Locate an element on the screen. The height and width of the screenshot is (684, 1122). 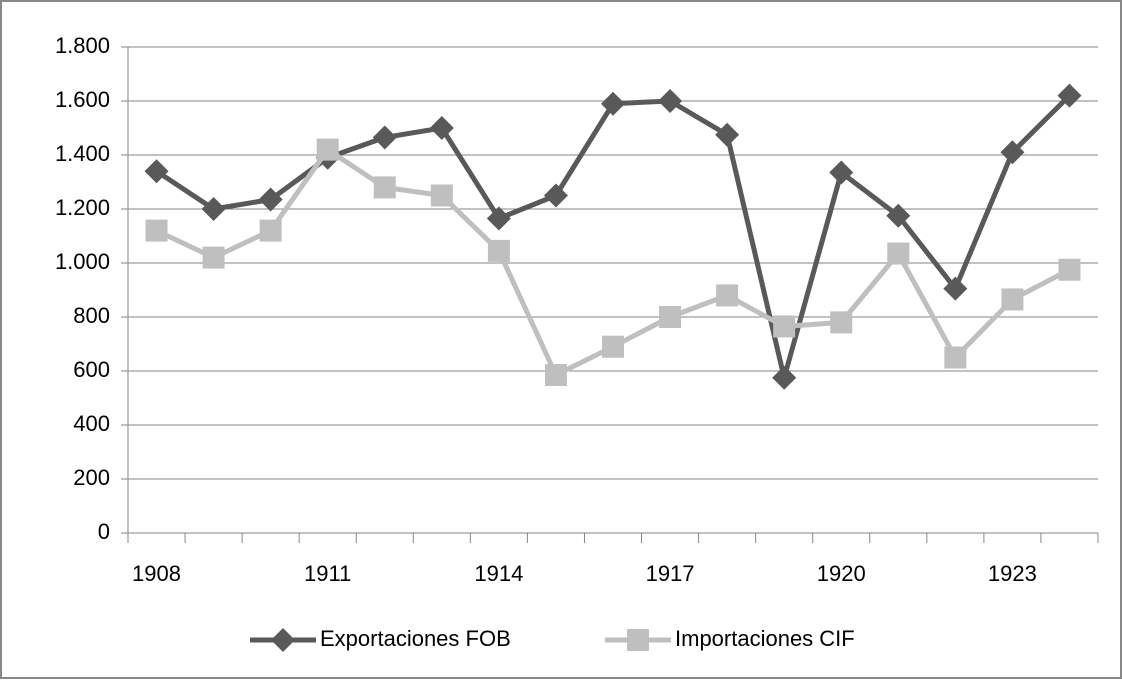
x-tick-label: 1908 is located at coordinates (156, 573).